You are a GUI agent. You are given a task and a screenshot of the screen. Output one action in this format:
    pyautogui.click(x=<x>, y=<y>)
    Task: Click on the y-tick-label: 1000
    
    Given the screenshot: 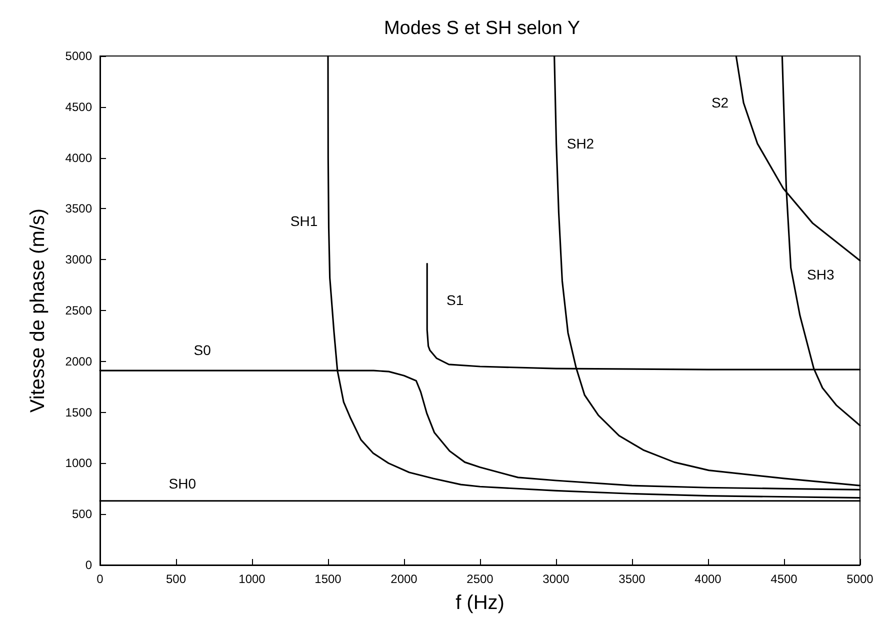 What is the action you would take?
    pyautogui.click(x=78, y=463)
    